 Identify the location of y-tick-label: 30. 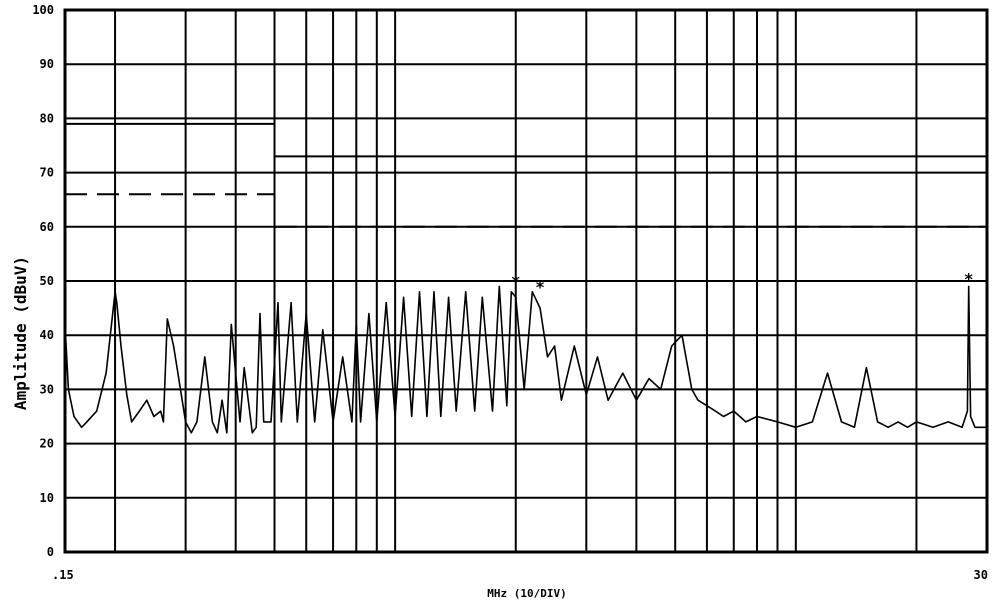
(47, 389).